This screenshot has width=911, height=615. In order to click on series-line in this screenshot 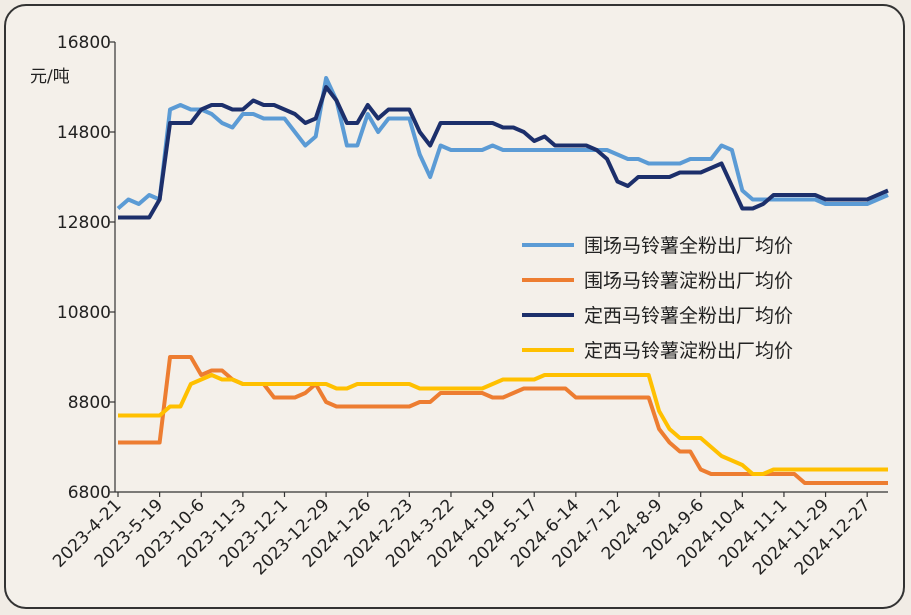, I will do `click(503, 424)`.